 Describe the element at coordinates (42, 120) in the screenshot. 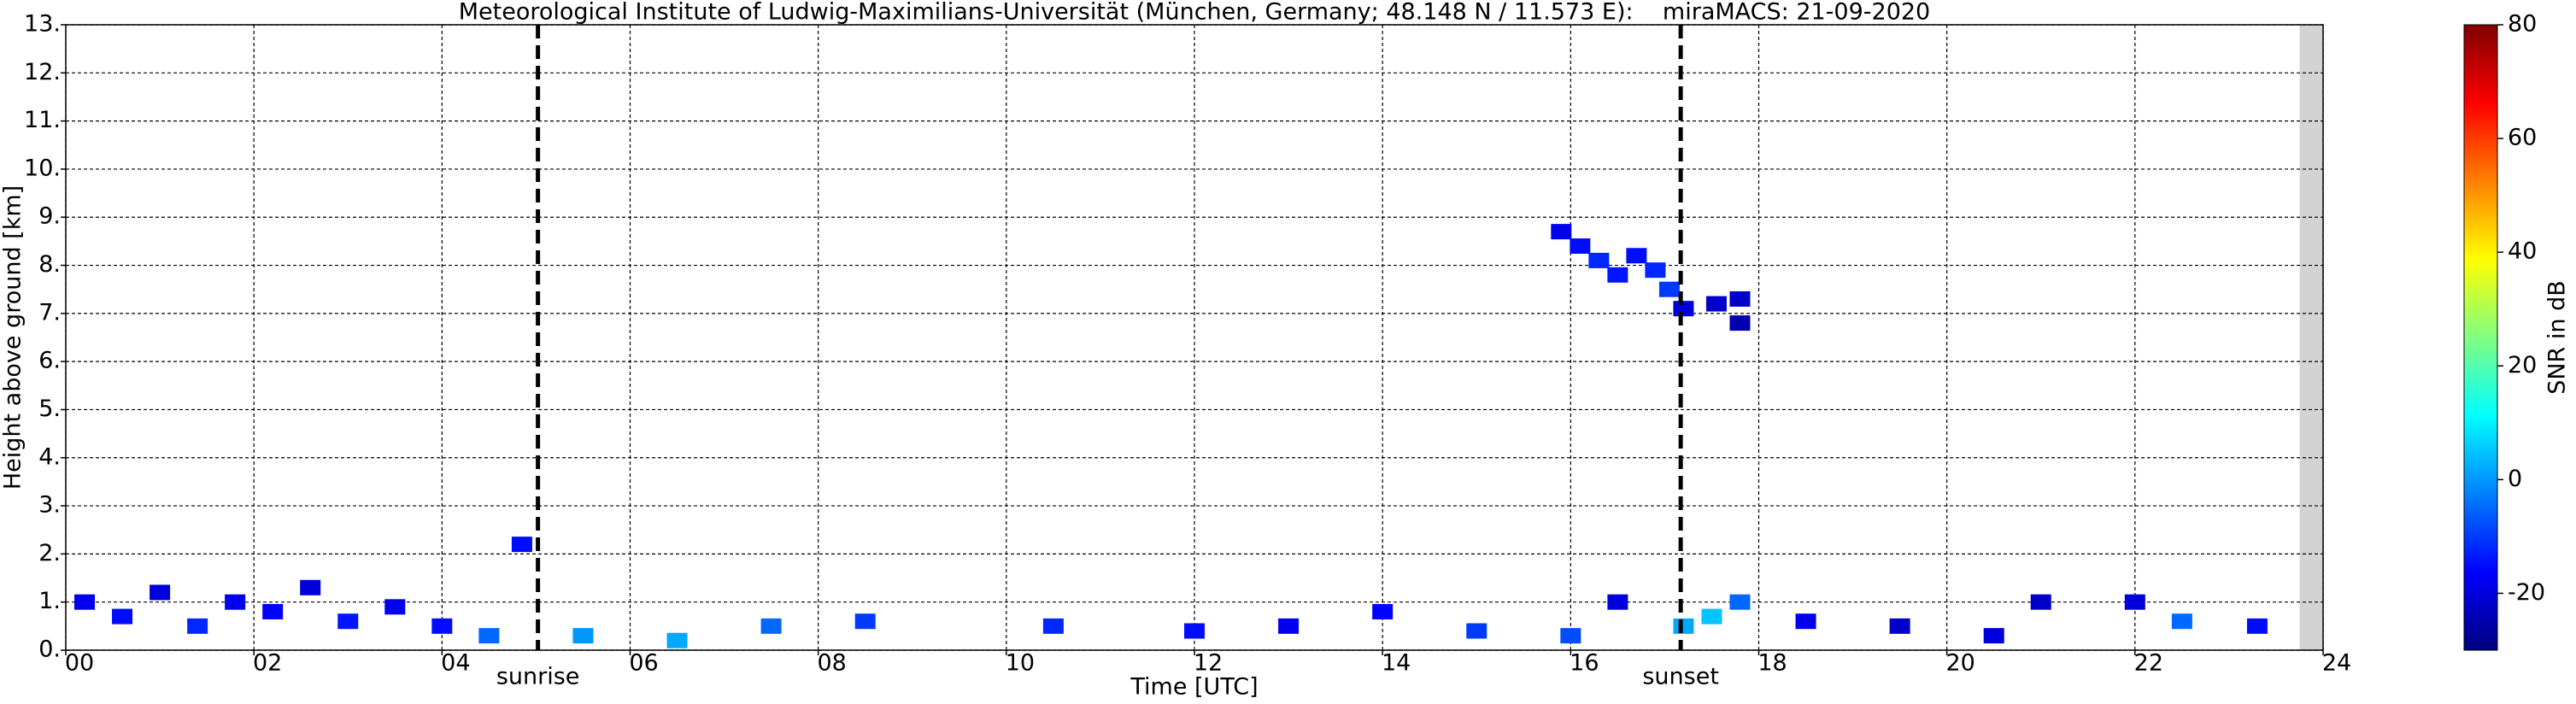

I see `y-tick-label: 11.` at that location.